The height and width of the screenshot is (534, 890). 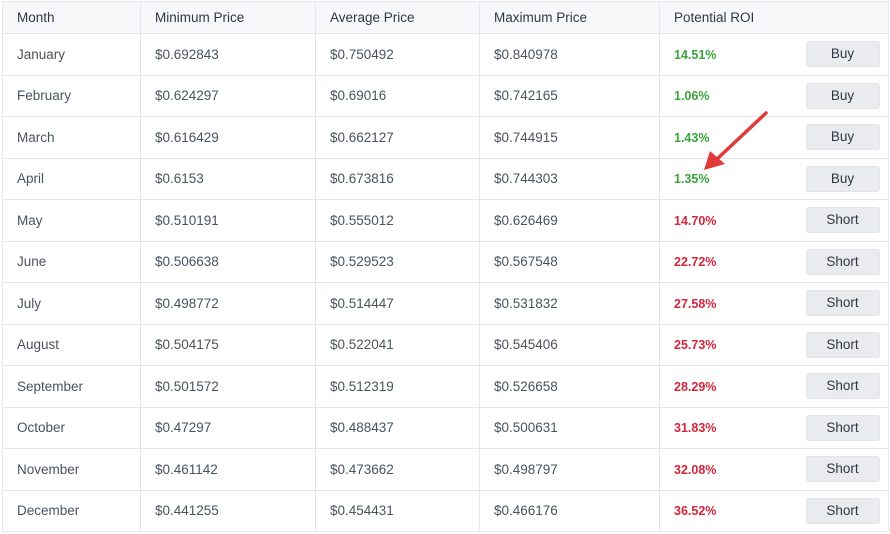 What do you see at coordinates (228, 469) in the screenshot?
I see `cell-minimum-price: $0.461142` at bounding box center [228, 469].